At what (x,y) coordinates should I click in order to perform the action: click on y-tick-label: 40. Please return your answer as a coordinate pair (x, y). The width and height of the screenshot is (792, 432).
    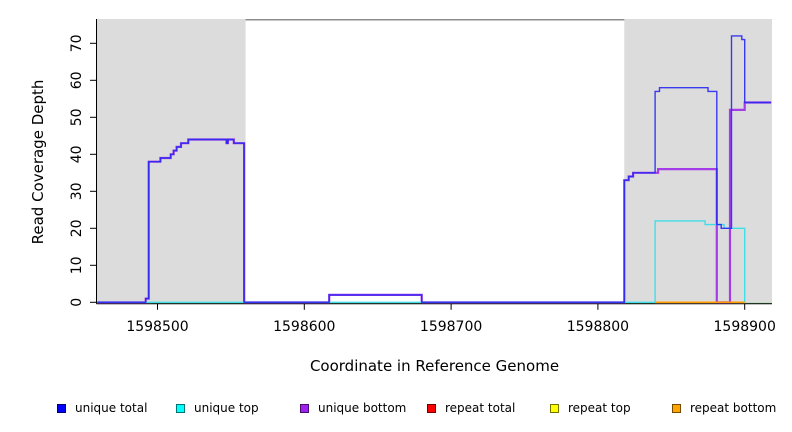
    Looking at the image, I should click on (77, 154).